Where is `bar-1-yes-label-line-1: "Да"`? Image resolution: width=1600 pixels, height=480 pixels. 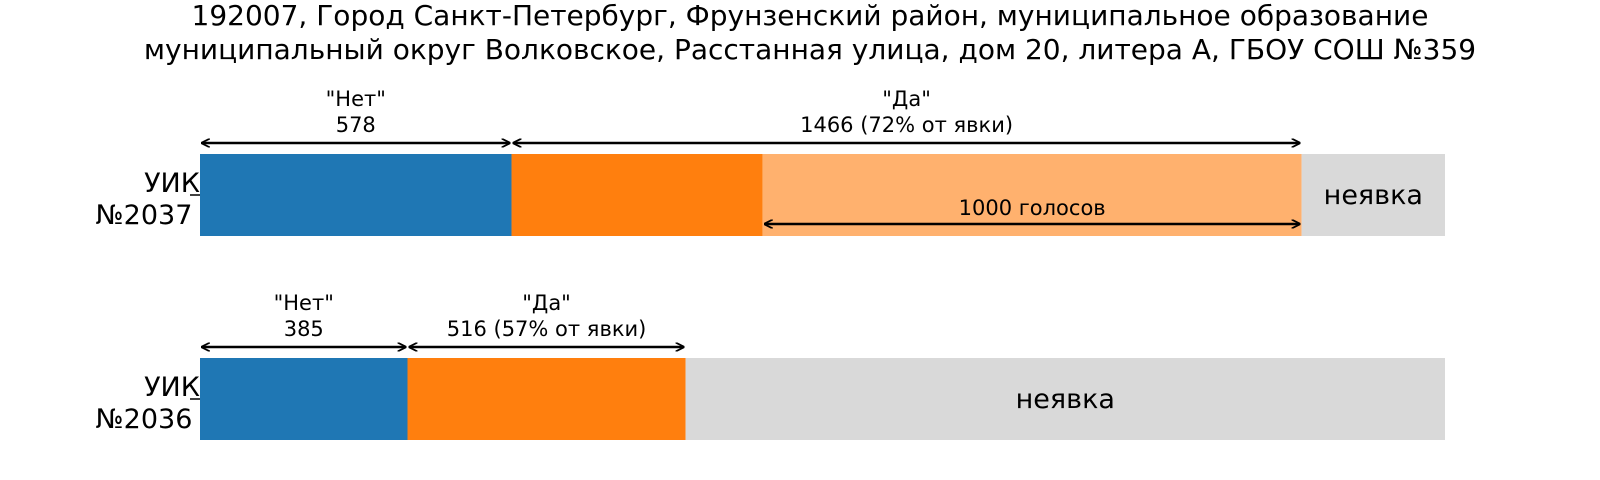
bar-1-yes-label-line-1: "Да" is located at coordinates (906, 99).